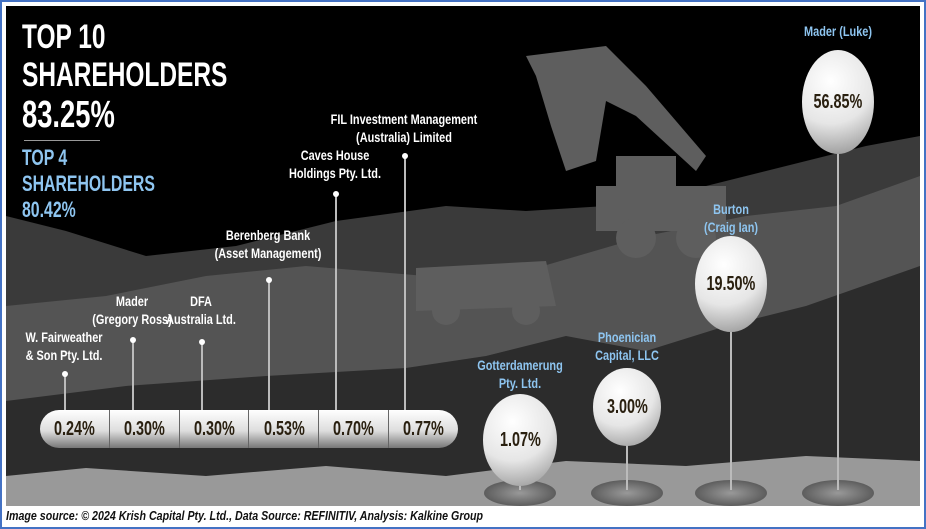 This screenshot has height=529, width=926. What do you see at coordinates (335, 155) in the screenshot?
I see `shareholder-name-line1: Caves House` at bounding box center [335, 155].